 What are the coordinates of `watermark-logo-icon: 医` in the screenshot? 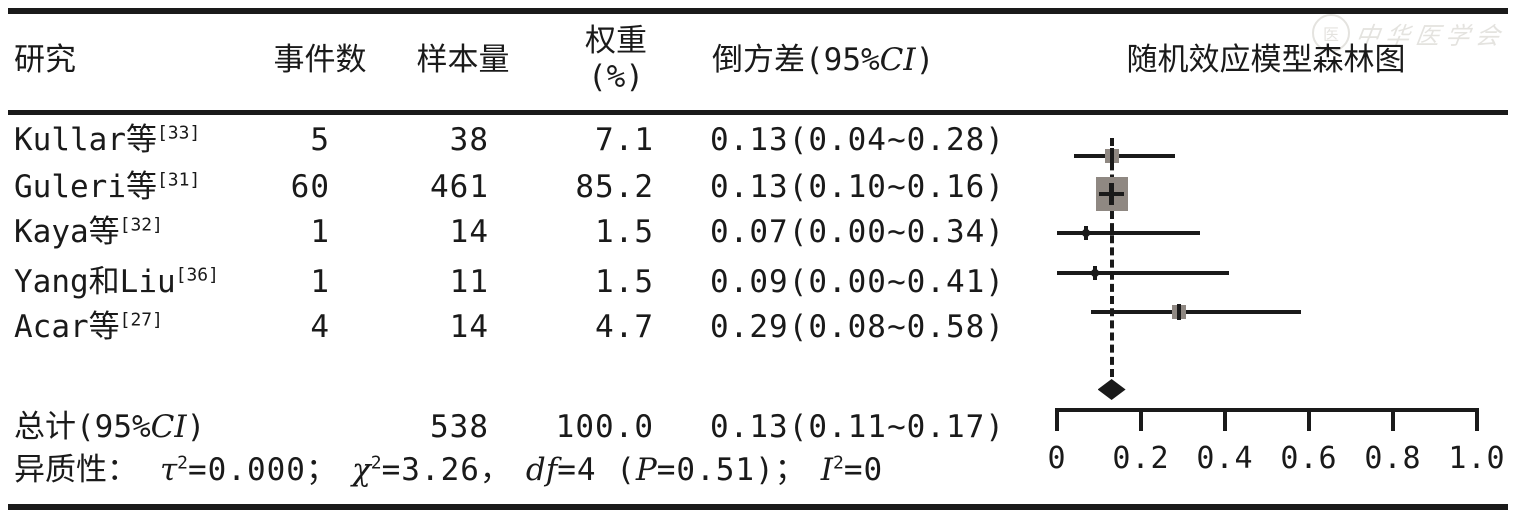 It's located at (1331, 33).